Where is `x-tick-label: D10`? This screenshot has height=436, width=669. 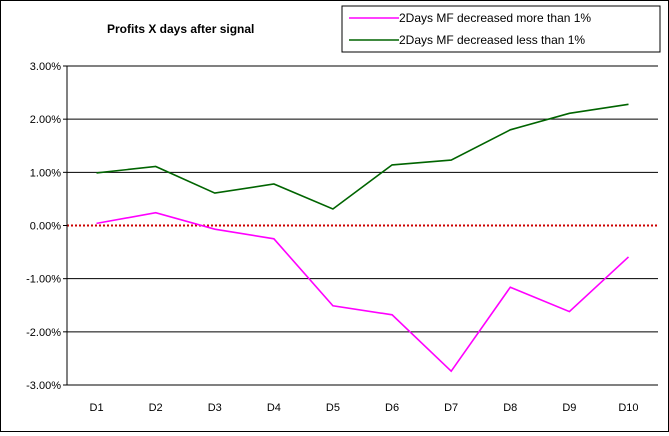 x-tick-label: D10 is located at coordinates (628, 408).